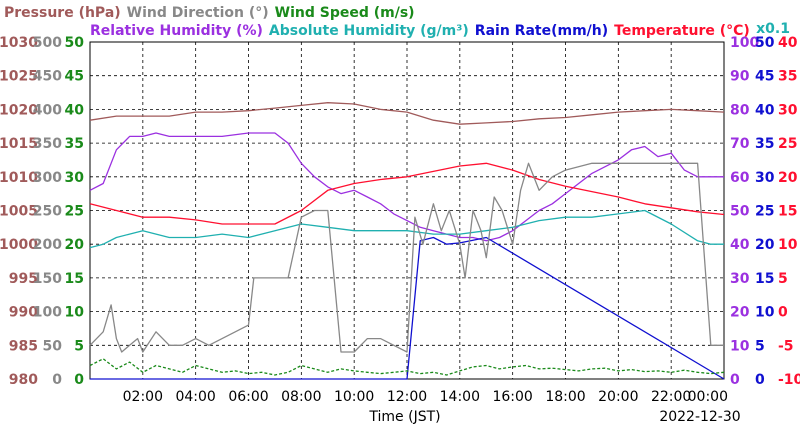 The image size is (800, 434). I want to click on legend-temperature-c: Temperature (°C), so click(682, 31).